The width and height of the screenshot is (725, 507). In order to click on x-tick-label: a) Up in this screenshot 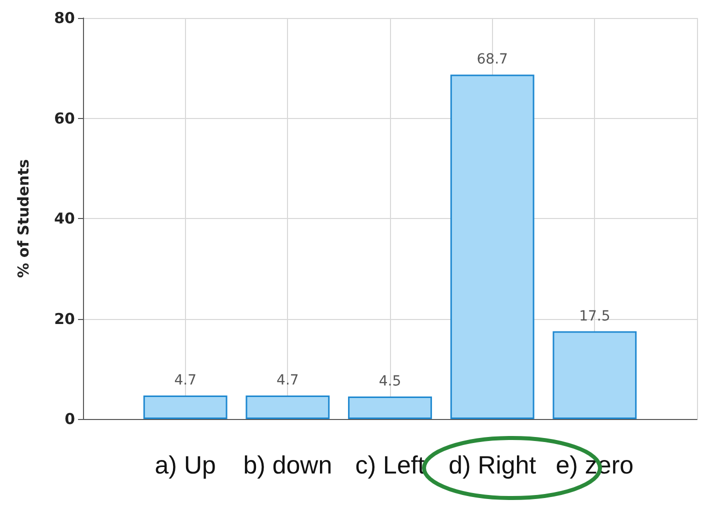, I will do `click(185, 466)`.